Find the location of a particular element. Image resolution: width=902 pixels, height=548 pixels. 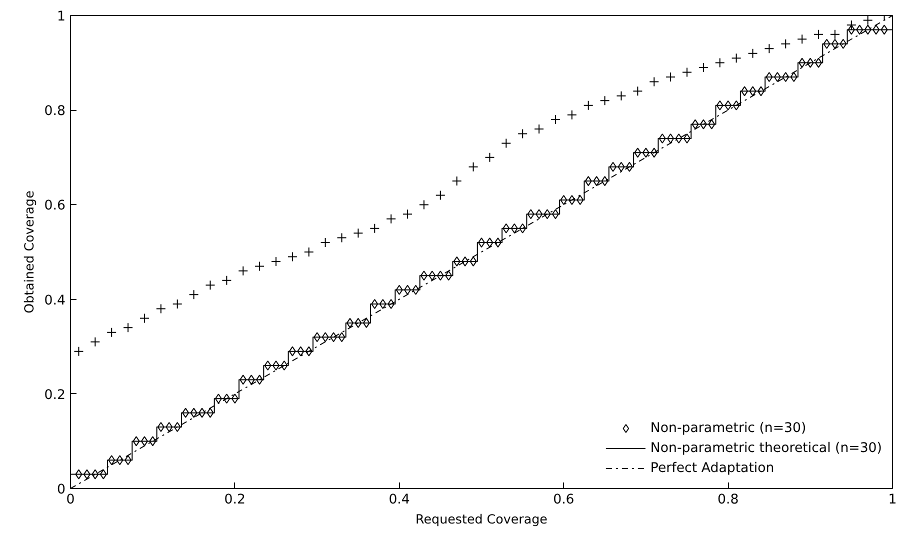

x-tick-label: 1 is located at coordinates (892, 500).